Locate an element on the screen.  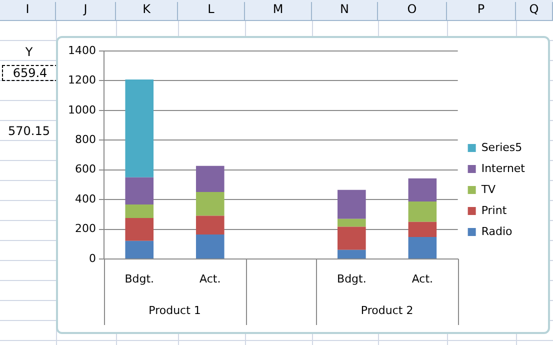
text: Product 1 is located at coordinates (174, 310).